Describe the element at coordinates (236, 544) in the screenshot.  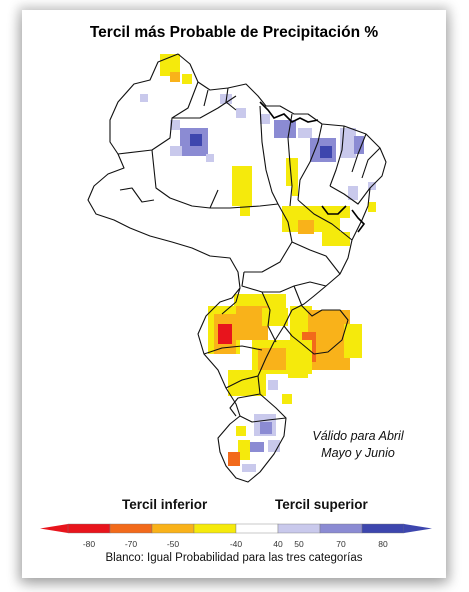
I see `legend-tick-label: -40` at that location.